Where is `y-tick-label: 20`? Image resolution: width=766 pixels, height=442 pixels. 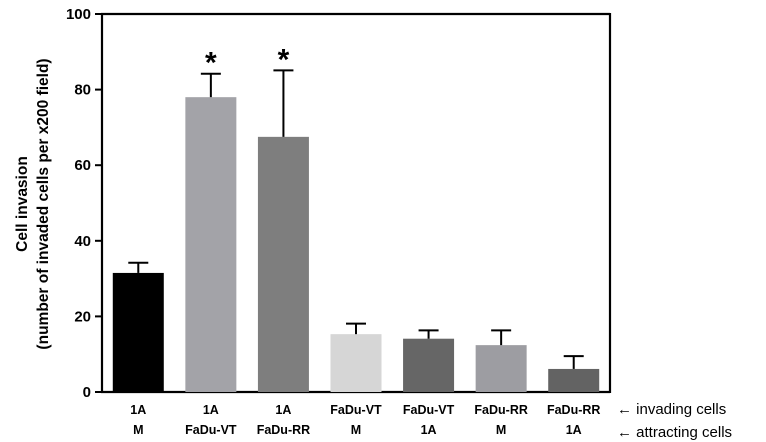 y-tick-label: 20 is located at coordinates (82, 316).